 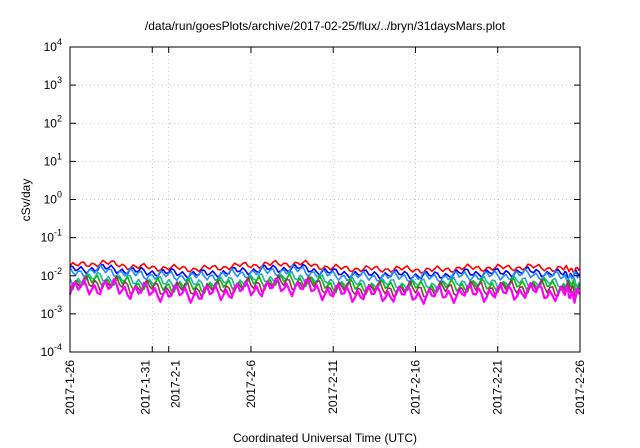 What do you see at coordinates (70, 387) in the screenshot?
I see `x-tick-label: 2017-1-26` at bounding box center [70, 387].